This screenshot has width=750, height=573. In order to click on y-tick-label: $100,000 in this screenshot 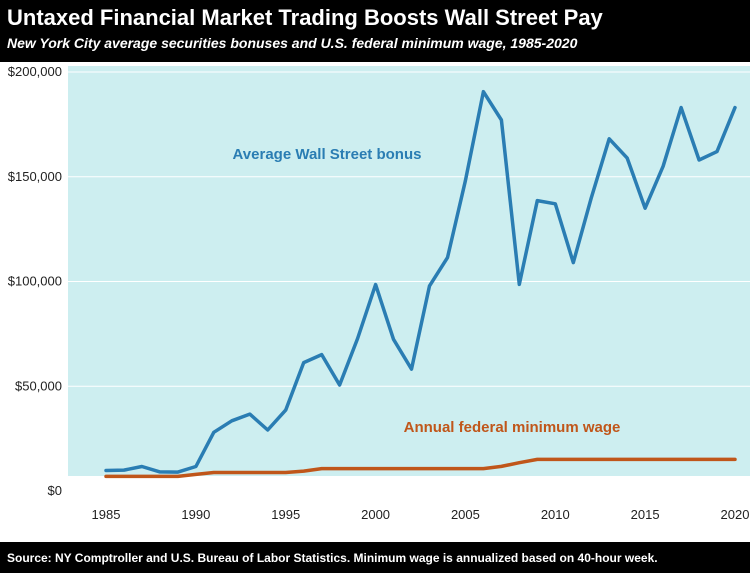, I will do `click(35, 281)`.